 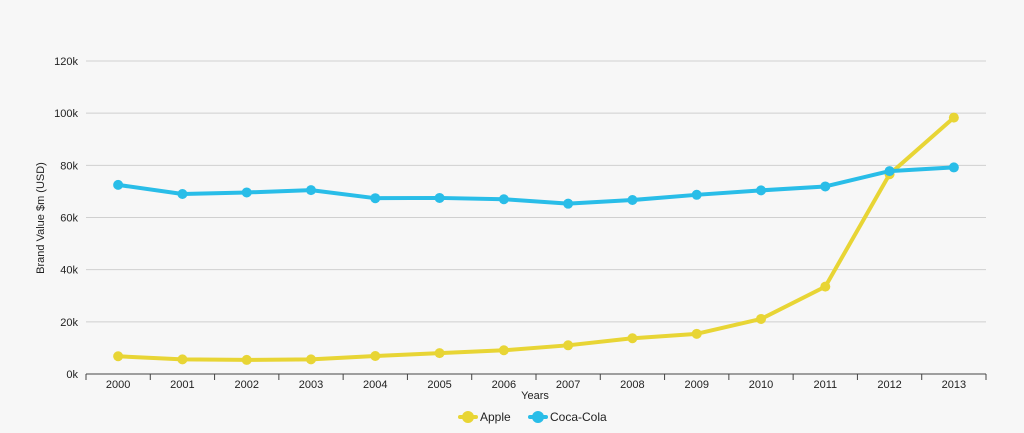 I want to click on legend-item: Apple, so click(x=484, y=417).